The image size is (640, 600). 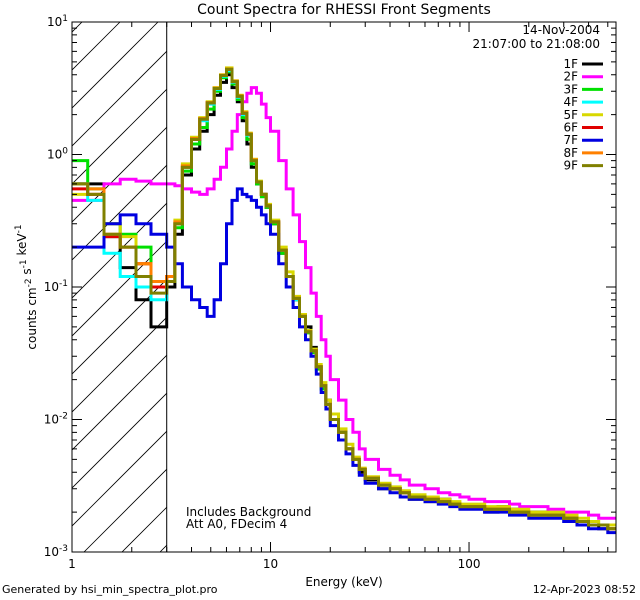 I want to click on y-tick-labels: 10⁻³ 10⁻² 10⁻¹ 10⁰ 10¹, so click(x=56, y=286).